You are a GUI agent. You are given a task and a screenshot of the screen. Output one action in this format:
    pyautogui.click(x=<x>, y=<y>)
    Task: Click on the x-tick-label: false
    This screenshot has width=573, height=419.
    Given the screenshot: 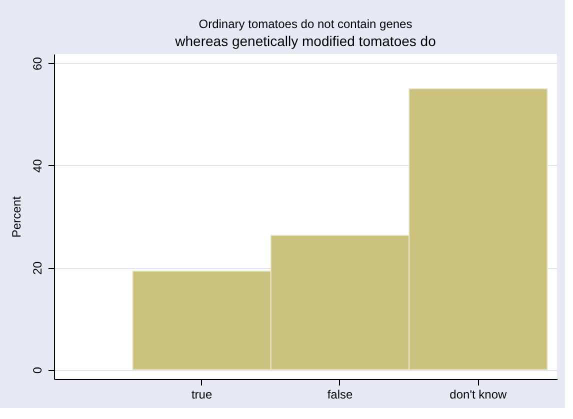 What is the action you would take?
    pyautogui.click(x=340, y=395)
    